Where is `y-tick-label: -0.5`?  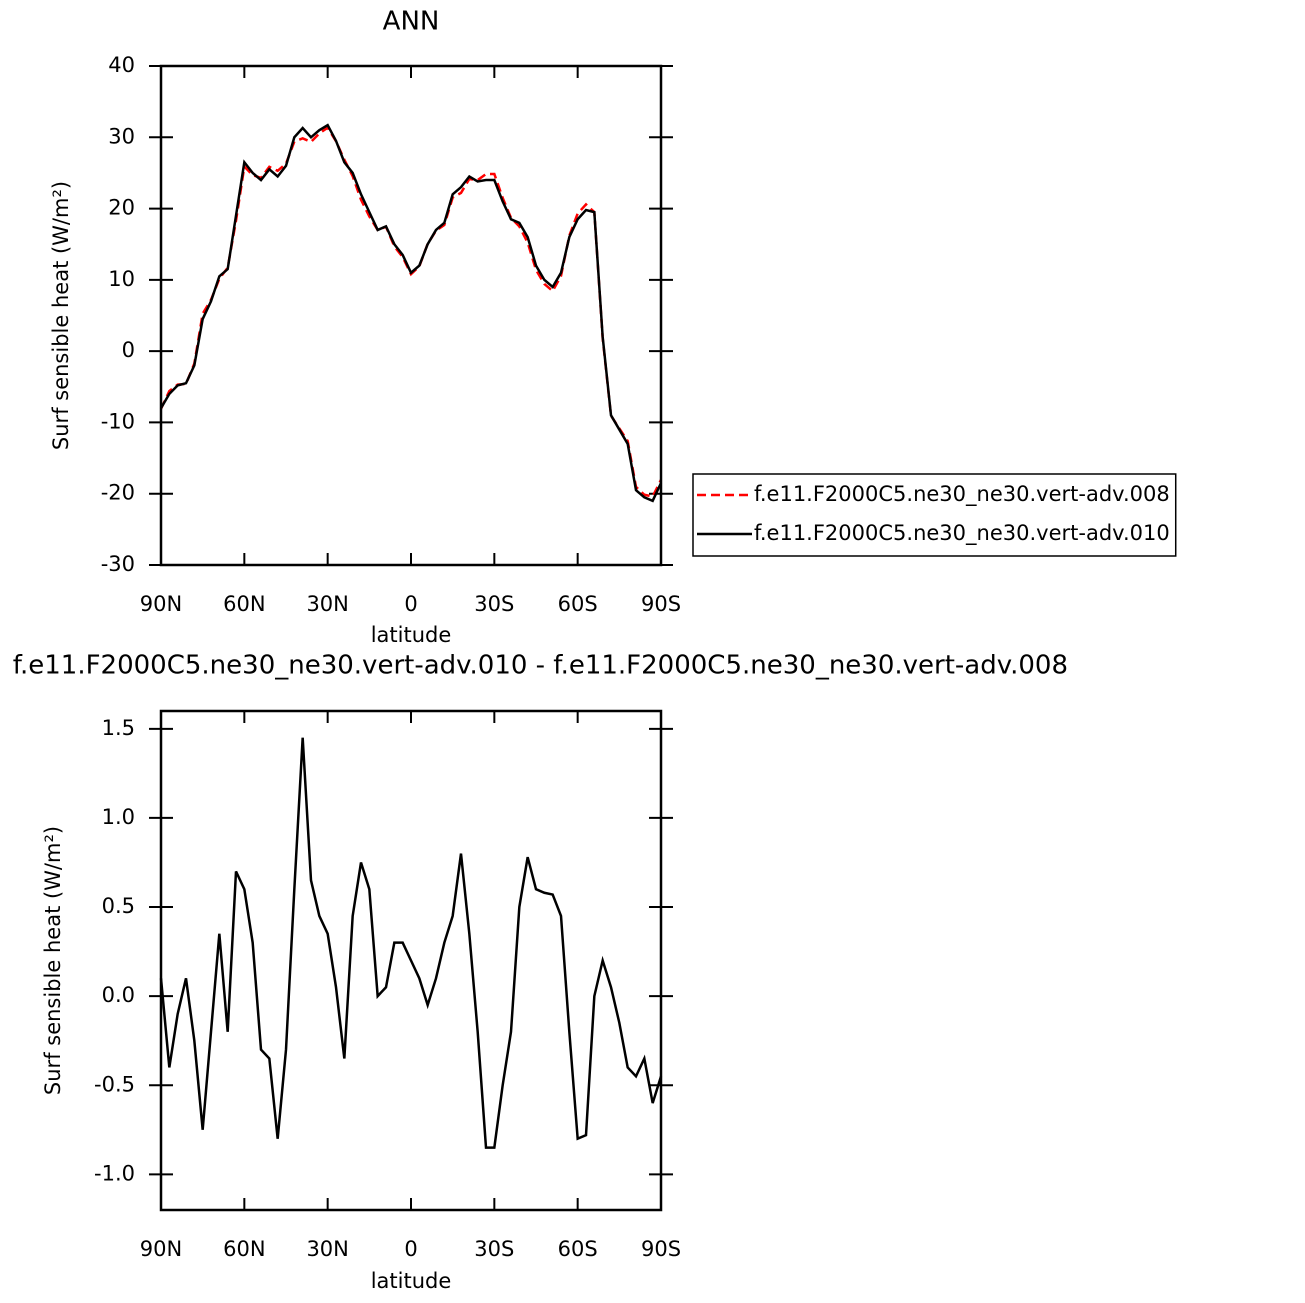 y-tick-label: -0.5 is located at coordinates (114, 1084).